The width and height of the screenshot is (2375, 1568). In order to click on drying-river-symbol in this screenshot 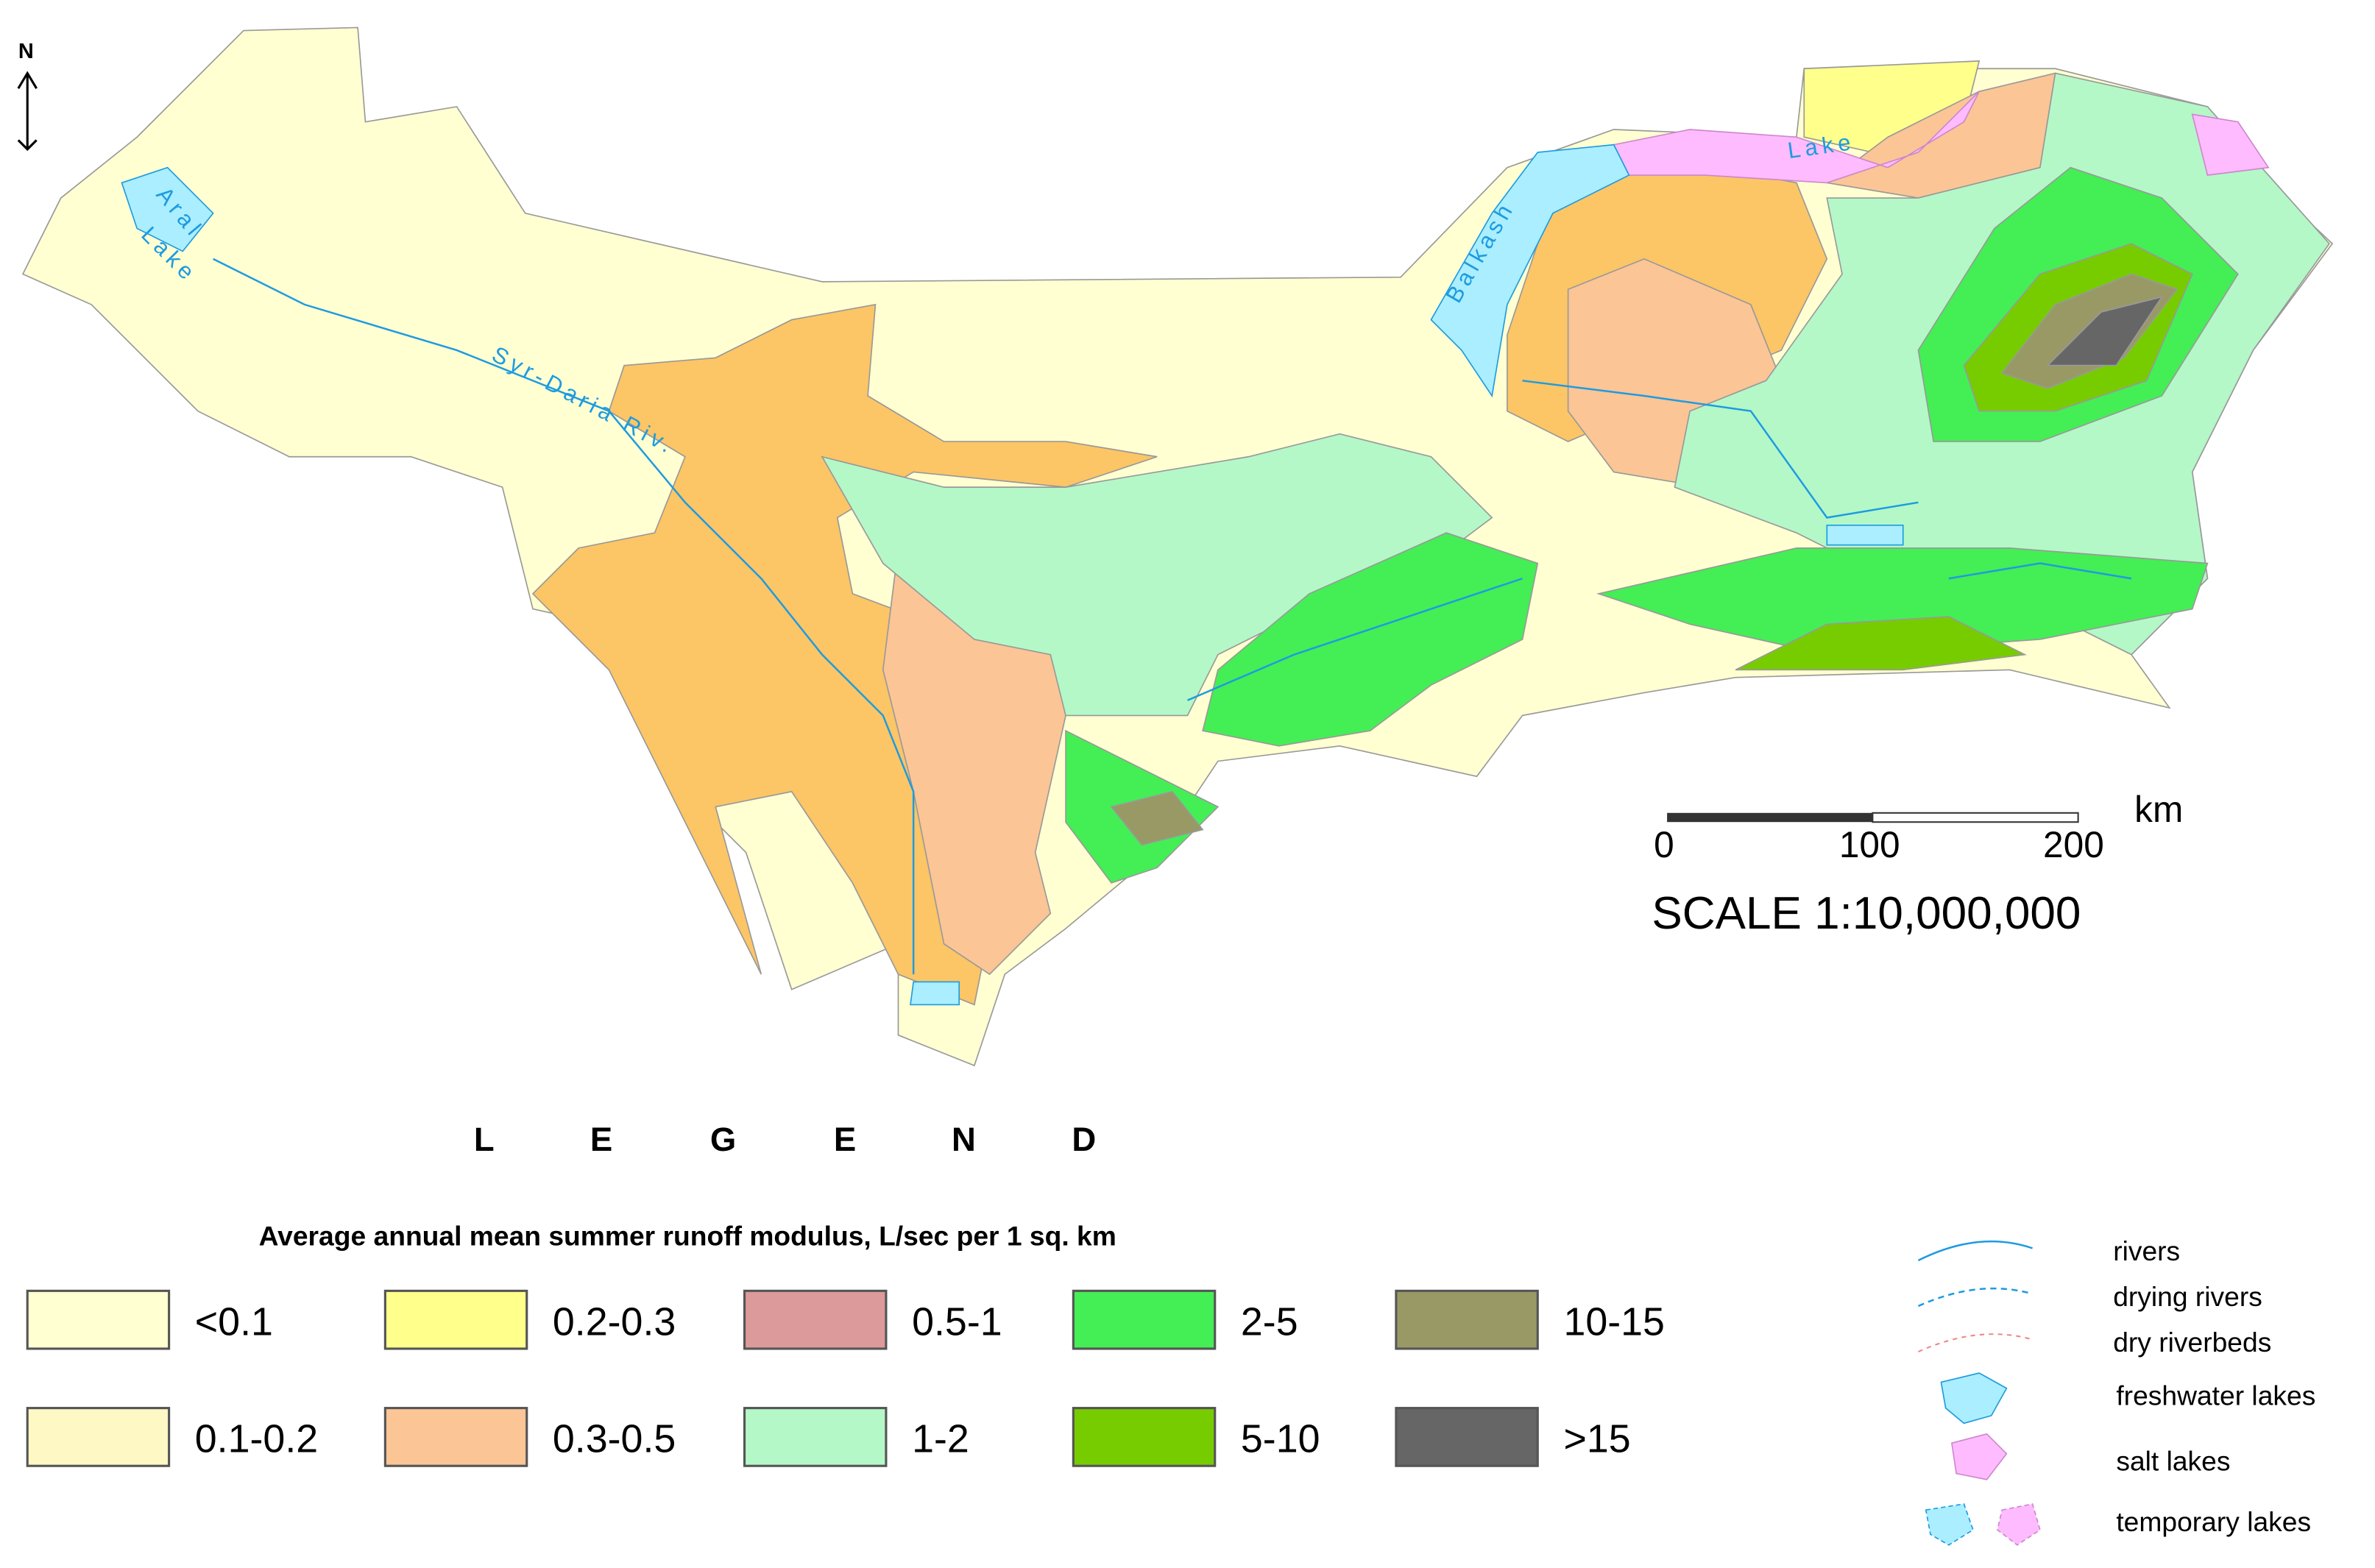, I will do `click(1975, 1297)`.